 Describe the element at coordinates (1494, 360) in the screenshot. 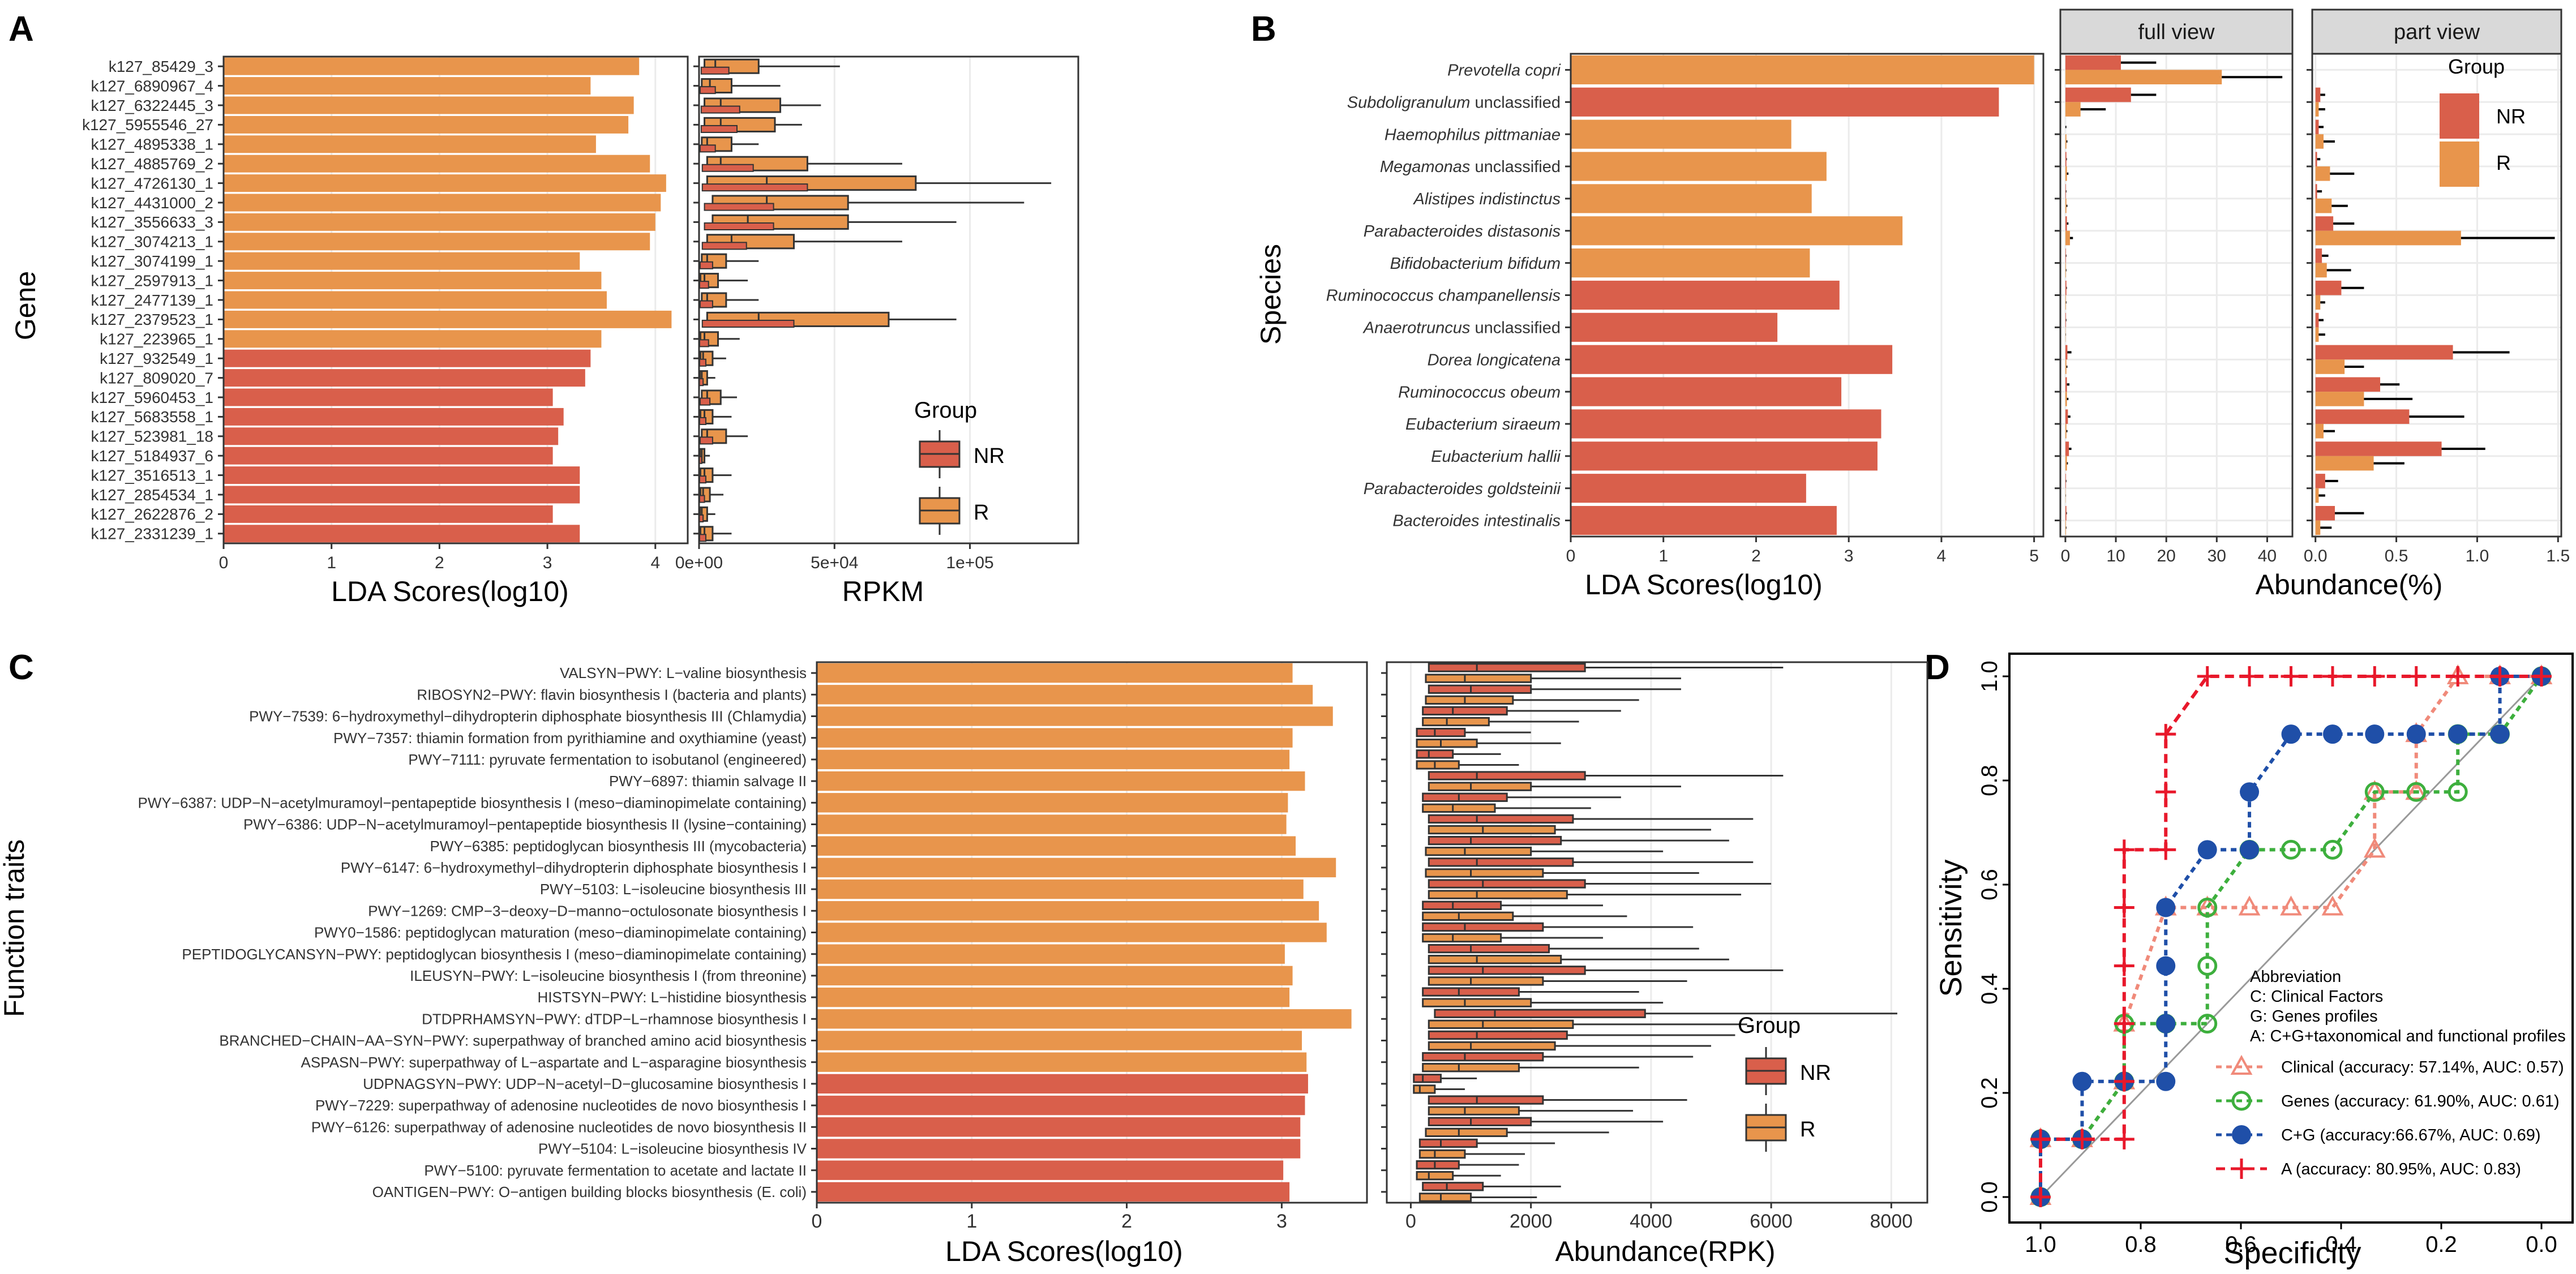

I see `category-label: Dorea longicatena` at that location.